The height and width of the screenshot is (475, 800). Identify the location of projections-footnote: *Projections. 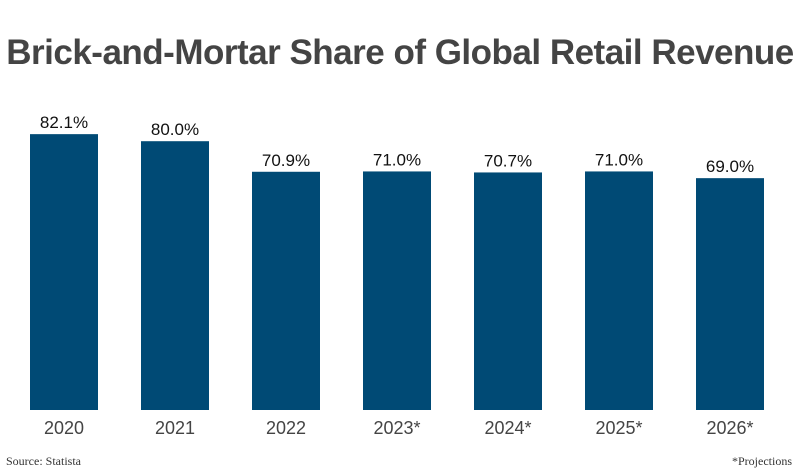
(762, 461).